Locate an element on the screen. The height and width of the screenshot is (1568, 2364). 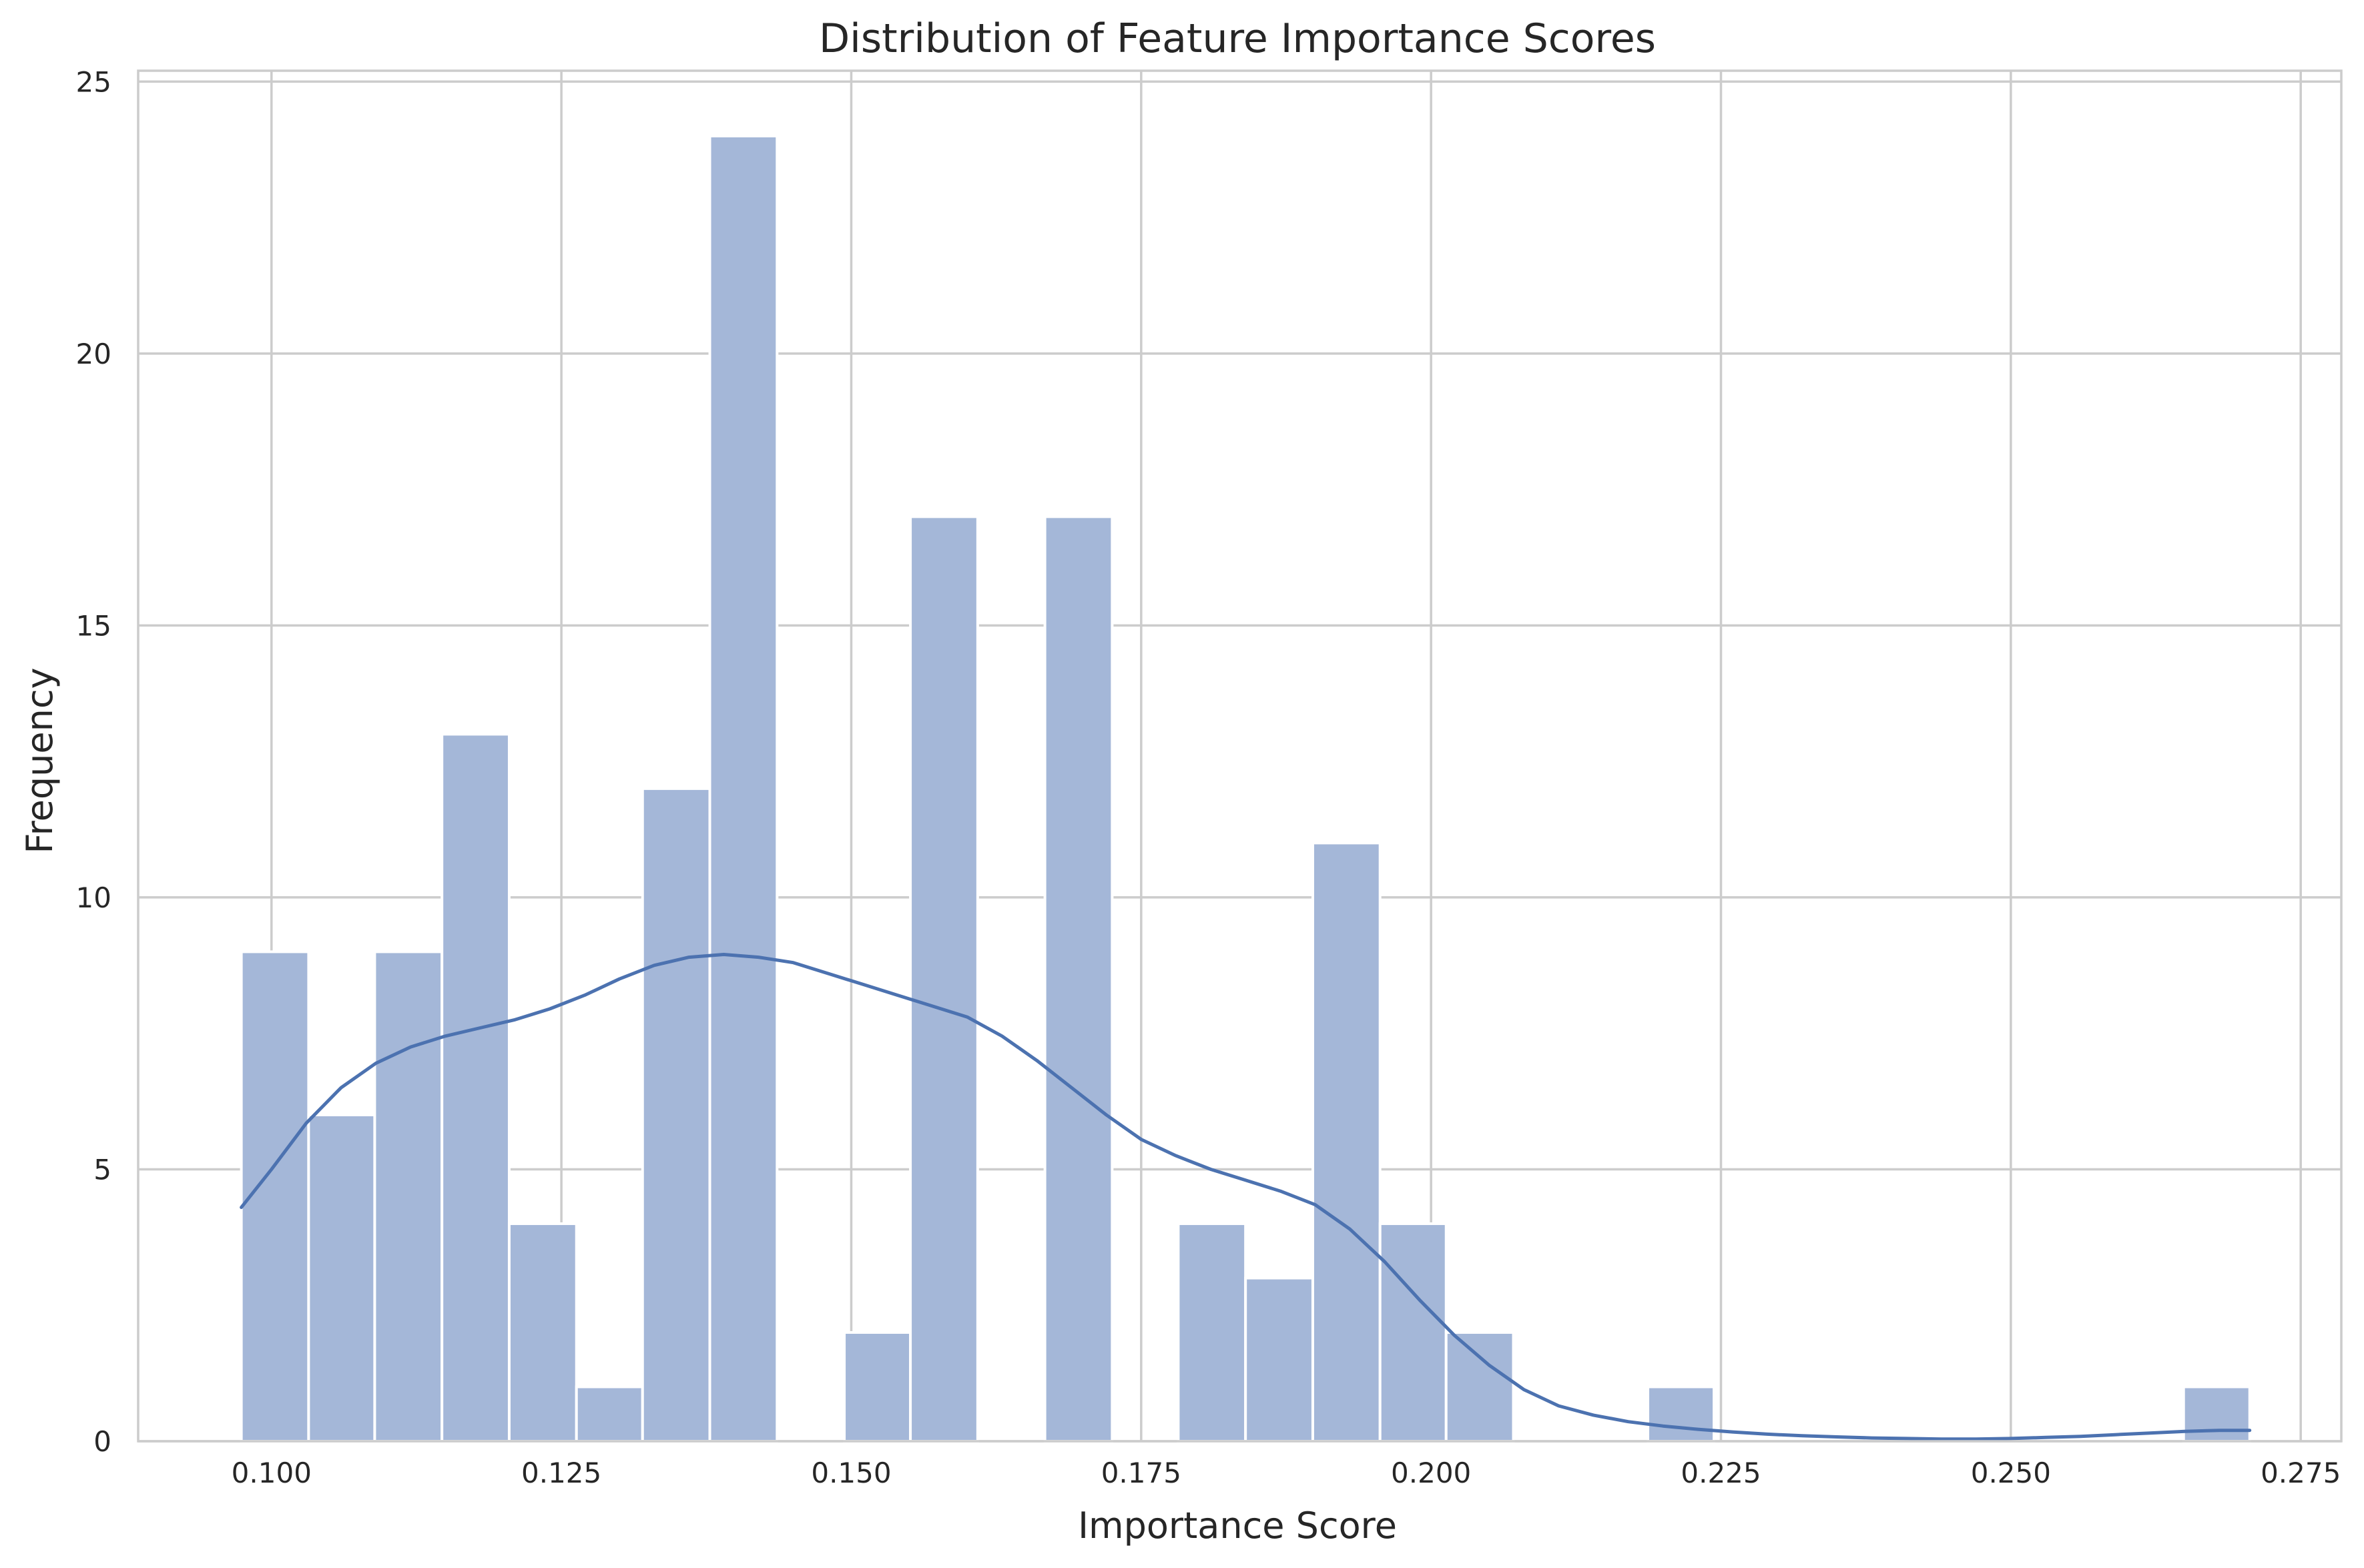
x-tick-label: 0.100 is located at coordinates (272, 1473).